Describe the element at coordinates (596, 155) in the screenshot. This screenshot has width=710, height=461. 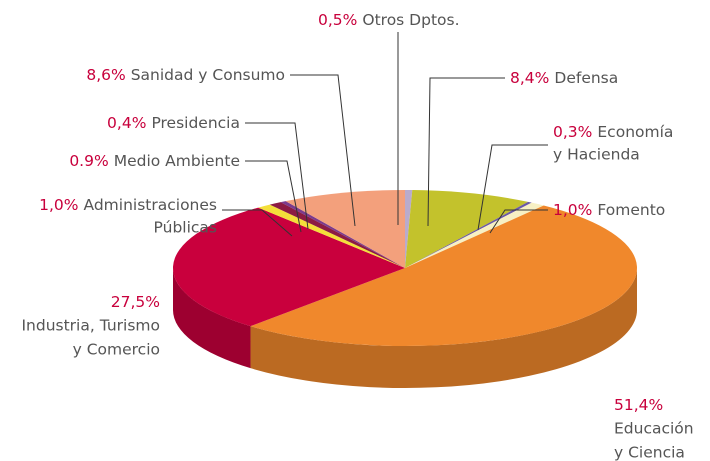
I see `category-label: y Hacienda` at that location.